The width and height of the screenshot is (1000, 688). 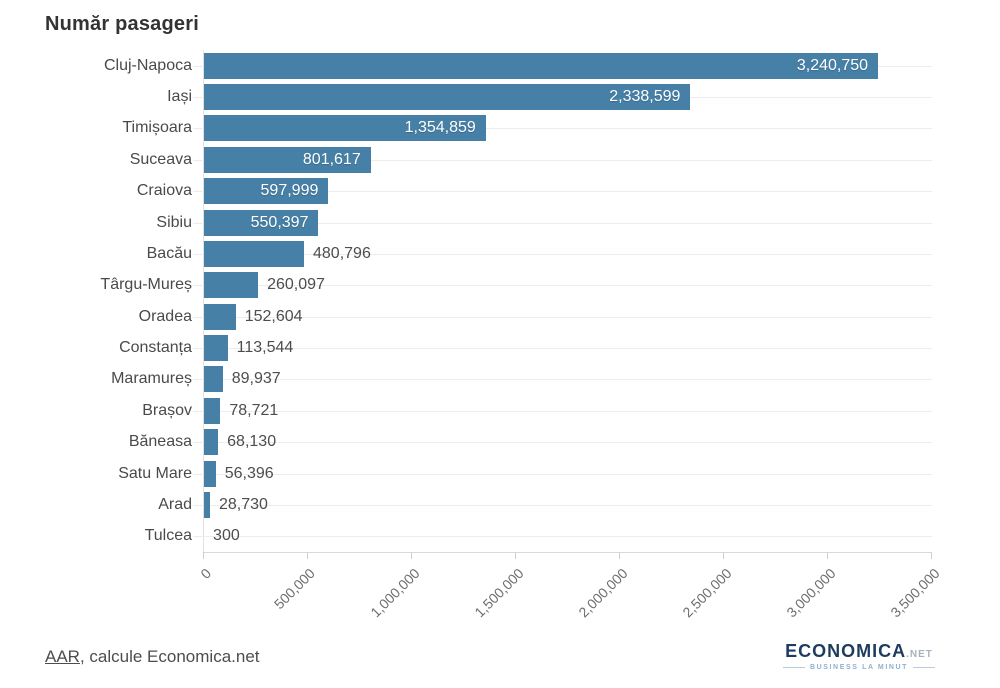 What do you see at coordinates (146, 285) in the screenshot?
I see `category-label: Târgu-Mureș` at bounding box center [146, 285].